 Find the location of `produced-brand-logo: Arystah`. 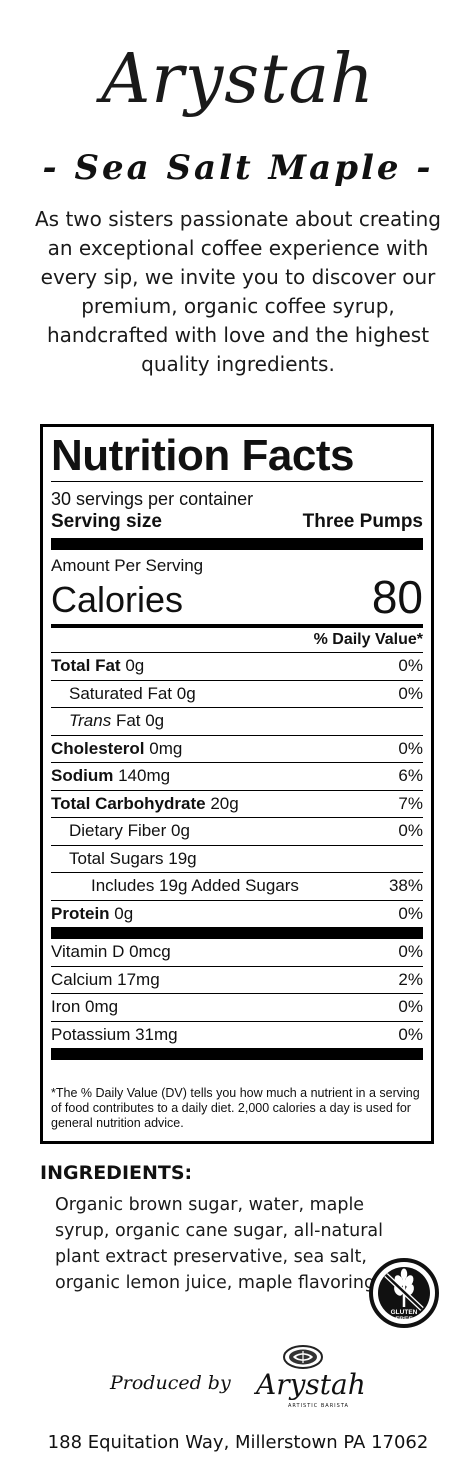

produced-brand-logo: Arystah is located at coordinates (311, 1384).